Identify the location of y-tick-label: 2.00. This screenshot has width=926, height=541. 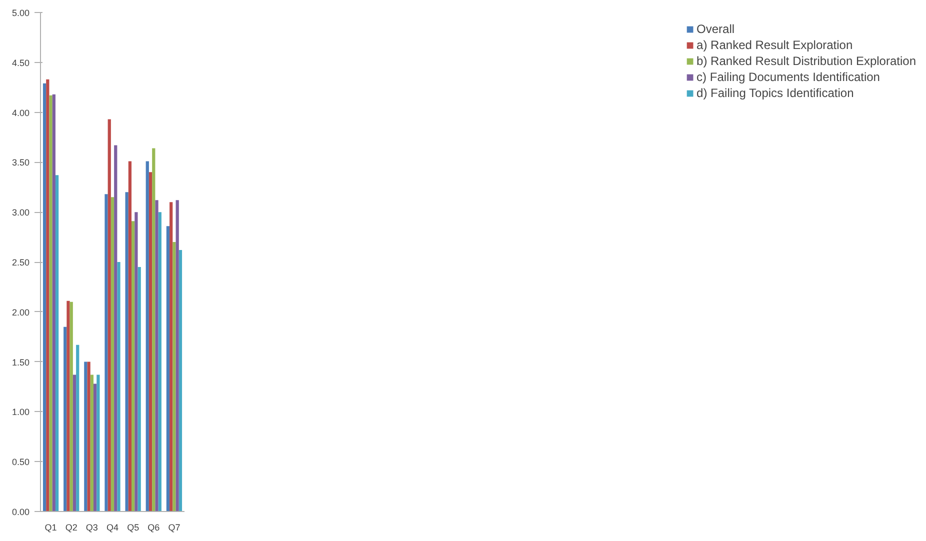
(21, 312).